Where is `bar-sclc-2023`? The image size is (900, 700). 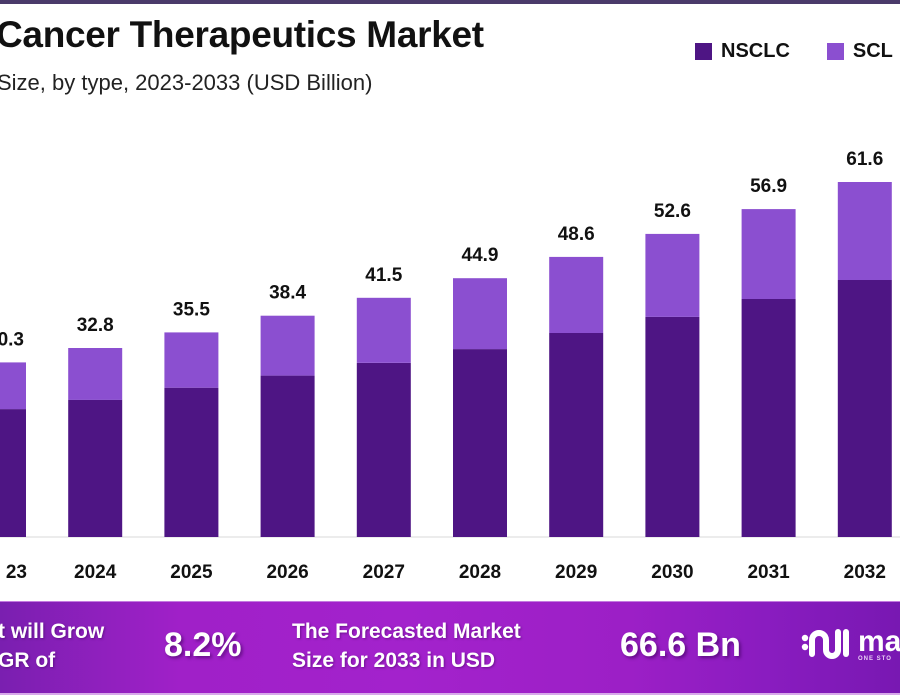
bar-sclc-2023 is located at coordinates (13, 386).